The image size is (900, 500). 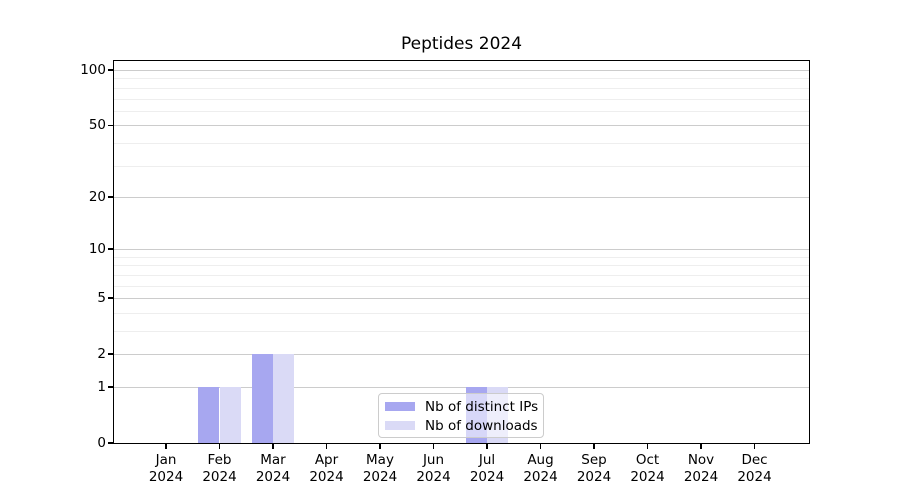 I want to click on x-tick-label-mar: Mar 2024, so click(x=273, y=468).